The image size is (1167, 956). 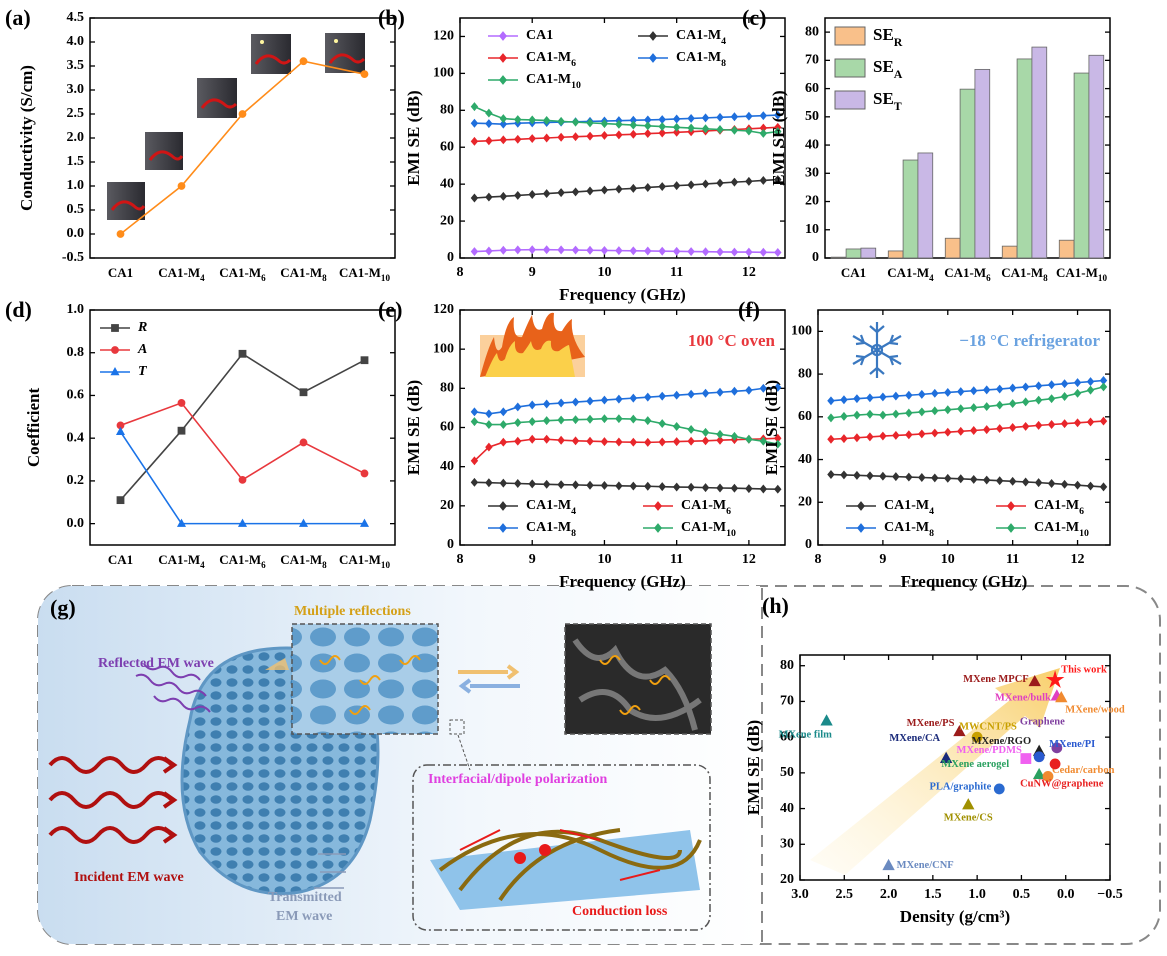 What do you see at coordinates (812, 173) in the screenshot?
I see `y-tick-label: 30` at bounding box center [812, 173].